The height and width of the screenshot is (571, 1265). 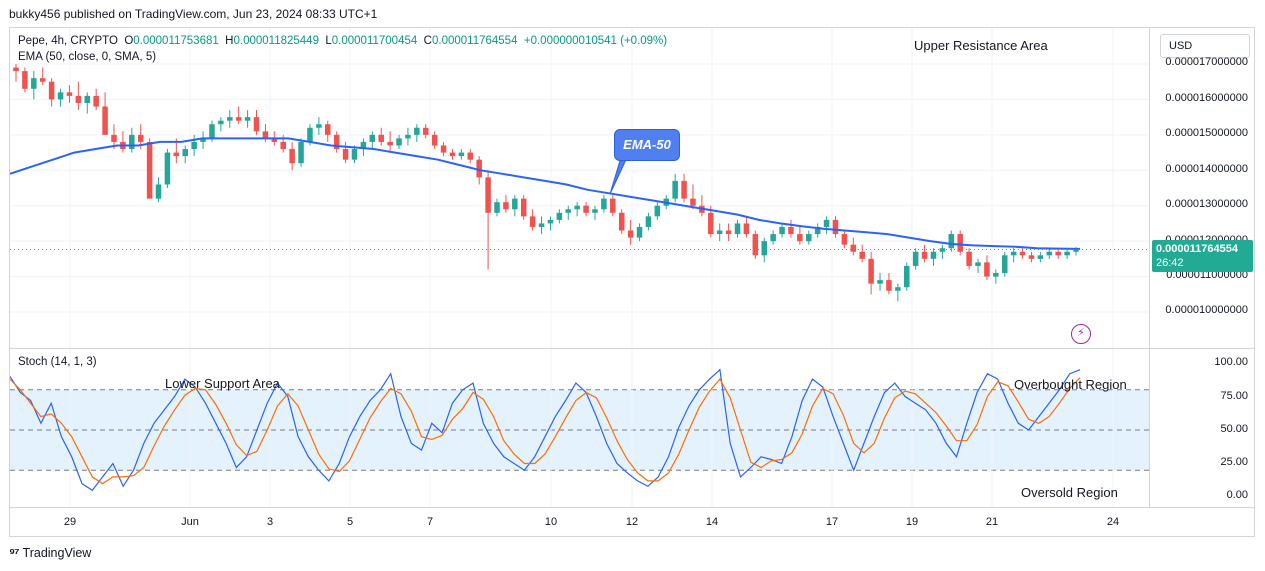 What do you see at coordinates (912, 522) in the screenshot?
I see `time-tick: 19` at bounding box center [912, 522].